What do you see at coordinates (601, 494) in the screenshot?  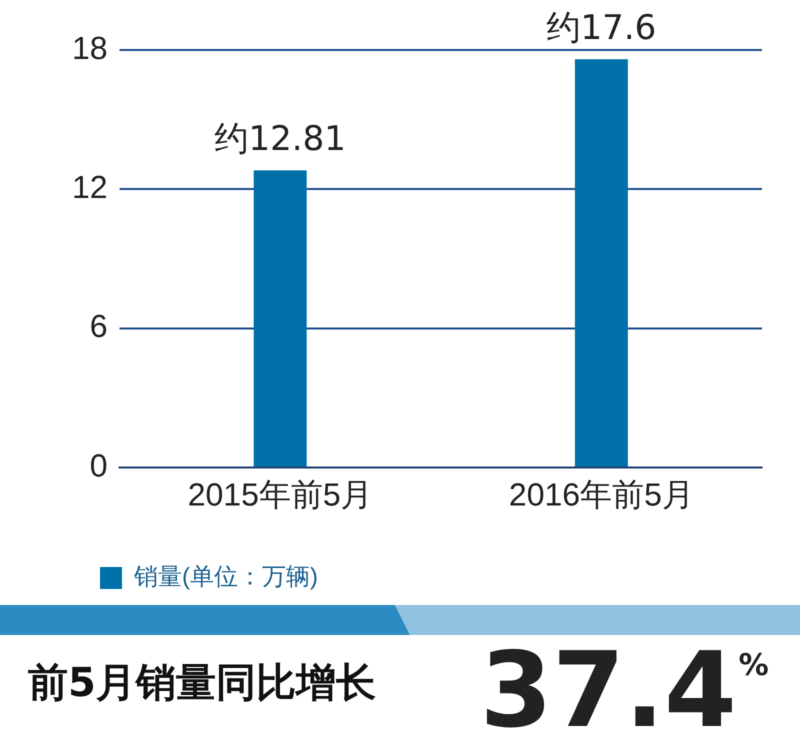 I see `x-tick-label: 2016年前5月` at bounding box center [601, 494].